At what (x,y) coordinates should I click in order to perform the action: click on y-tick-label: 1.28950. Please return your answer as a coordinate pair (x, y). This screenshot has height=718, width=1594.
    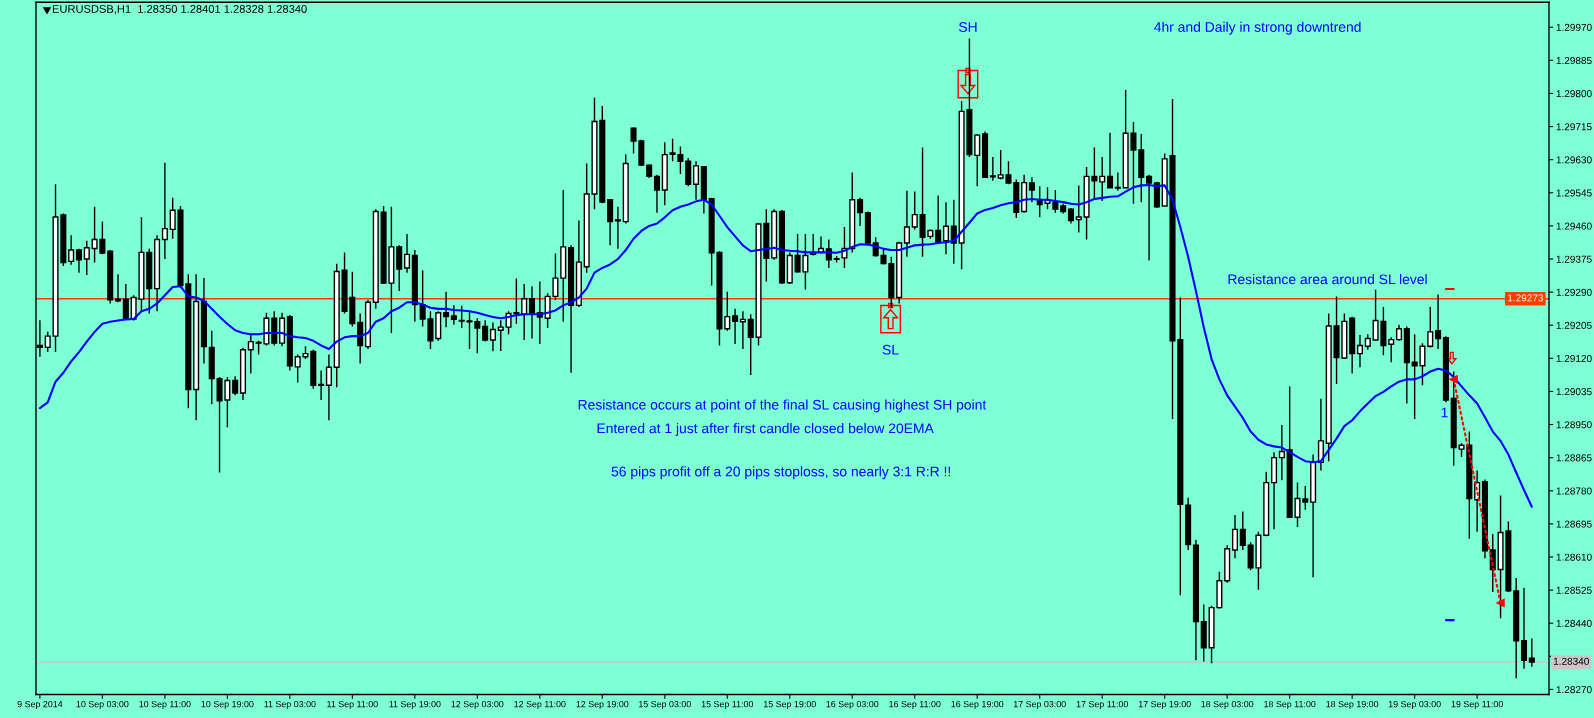
    Looking at the image, I should click on (1574, 425).